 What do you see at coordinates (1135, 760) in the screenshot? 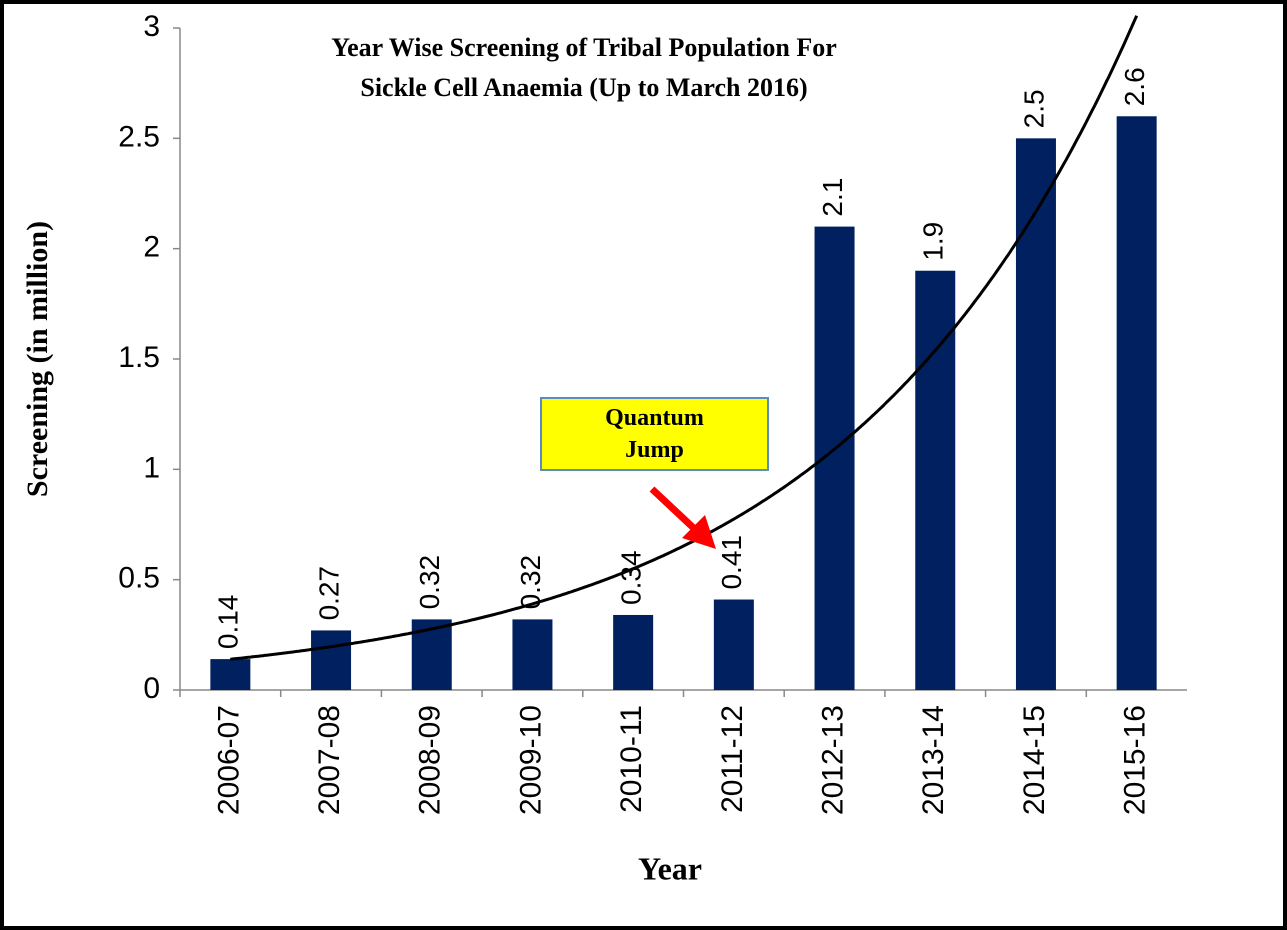
I see `x-tick-label: 2015-16` at bounding box center [1135, 760].